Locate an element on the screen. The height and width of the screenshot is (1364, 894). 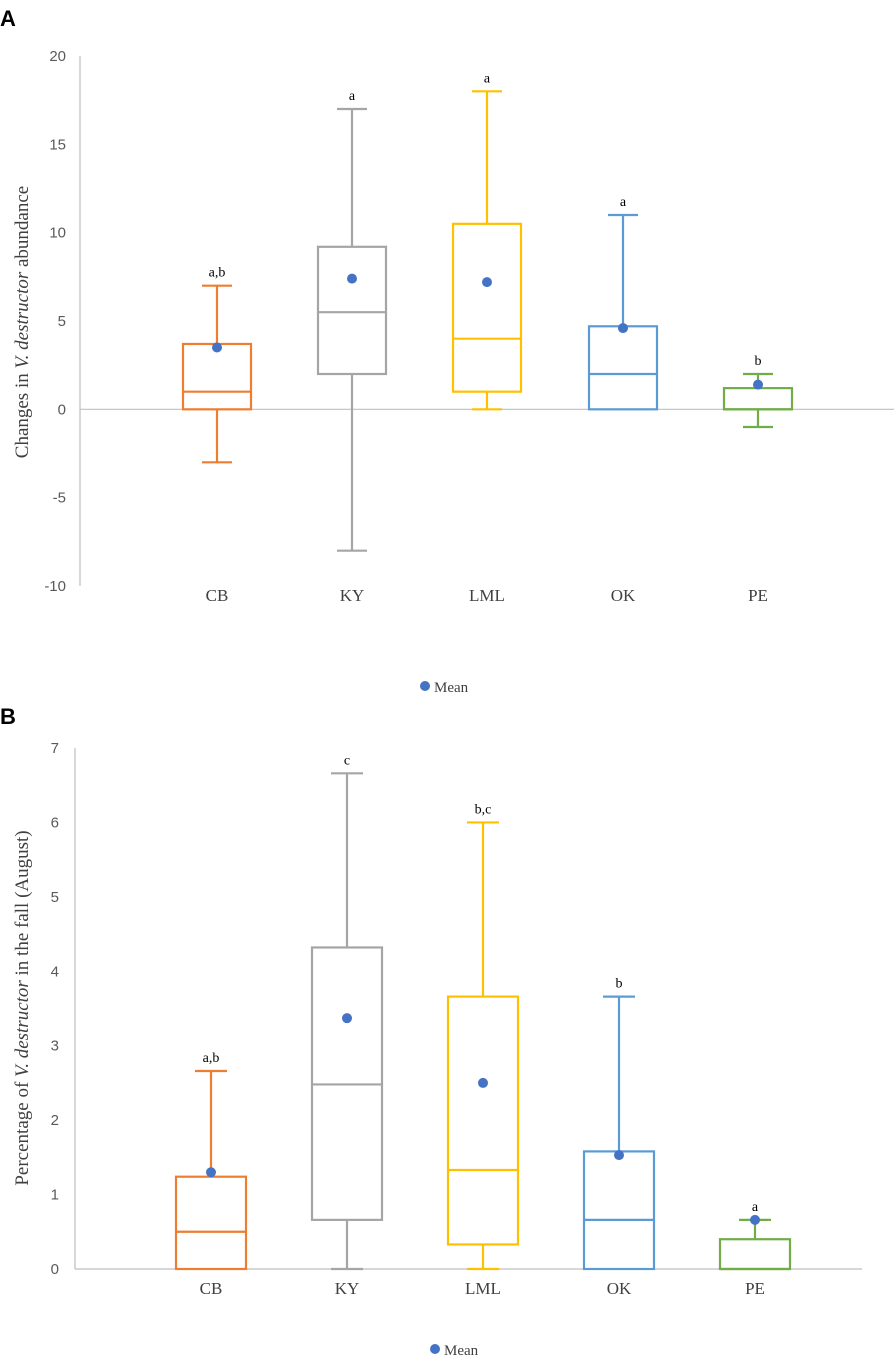
panel-b-letter: B is located at coordinates (8, 716).